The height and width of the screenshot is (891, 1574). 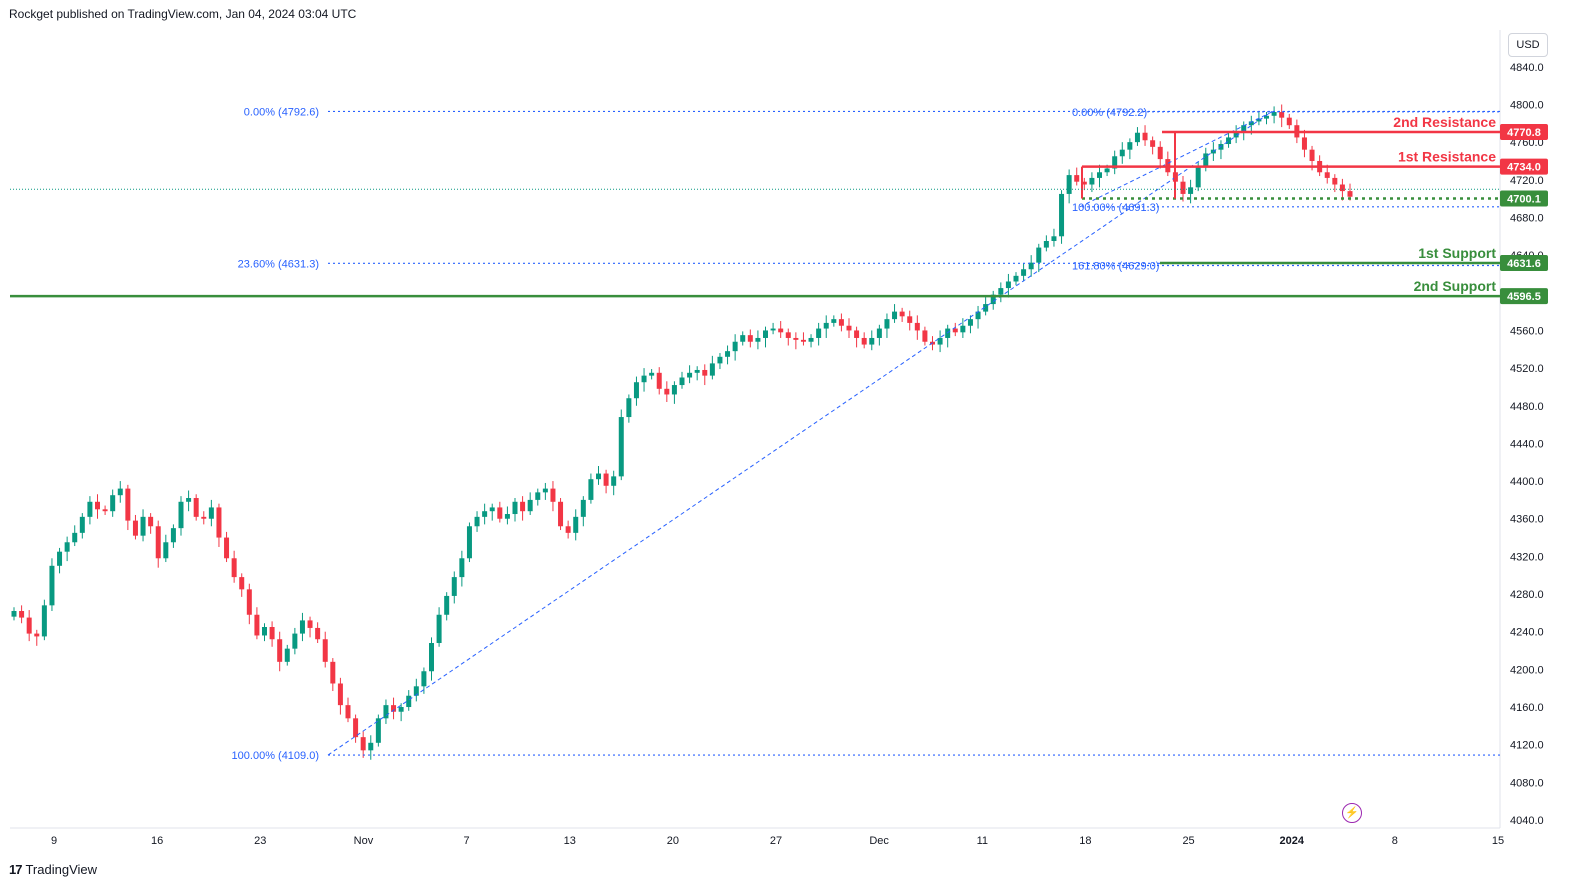 I want to click on x-tick-label: 25, so click(x=1188, y=841).